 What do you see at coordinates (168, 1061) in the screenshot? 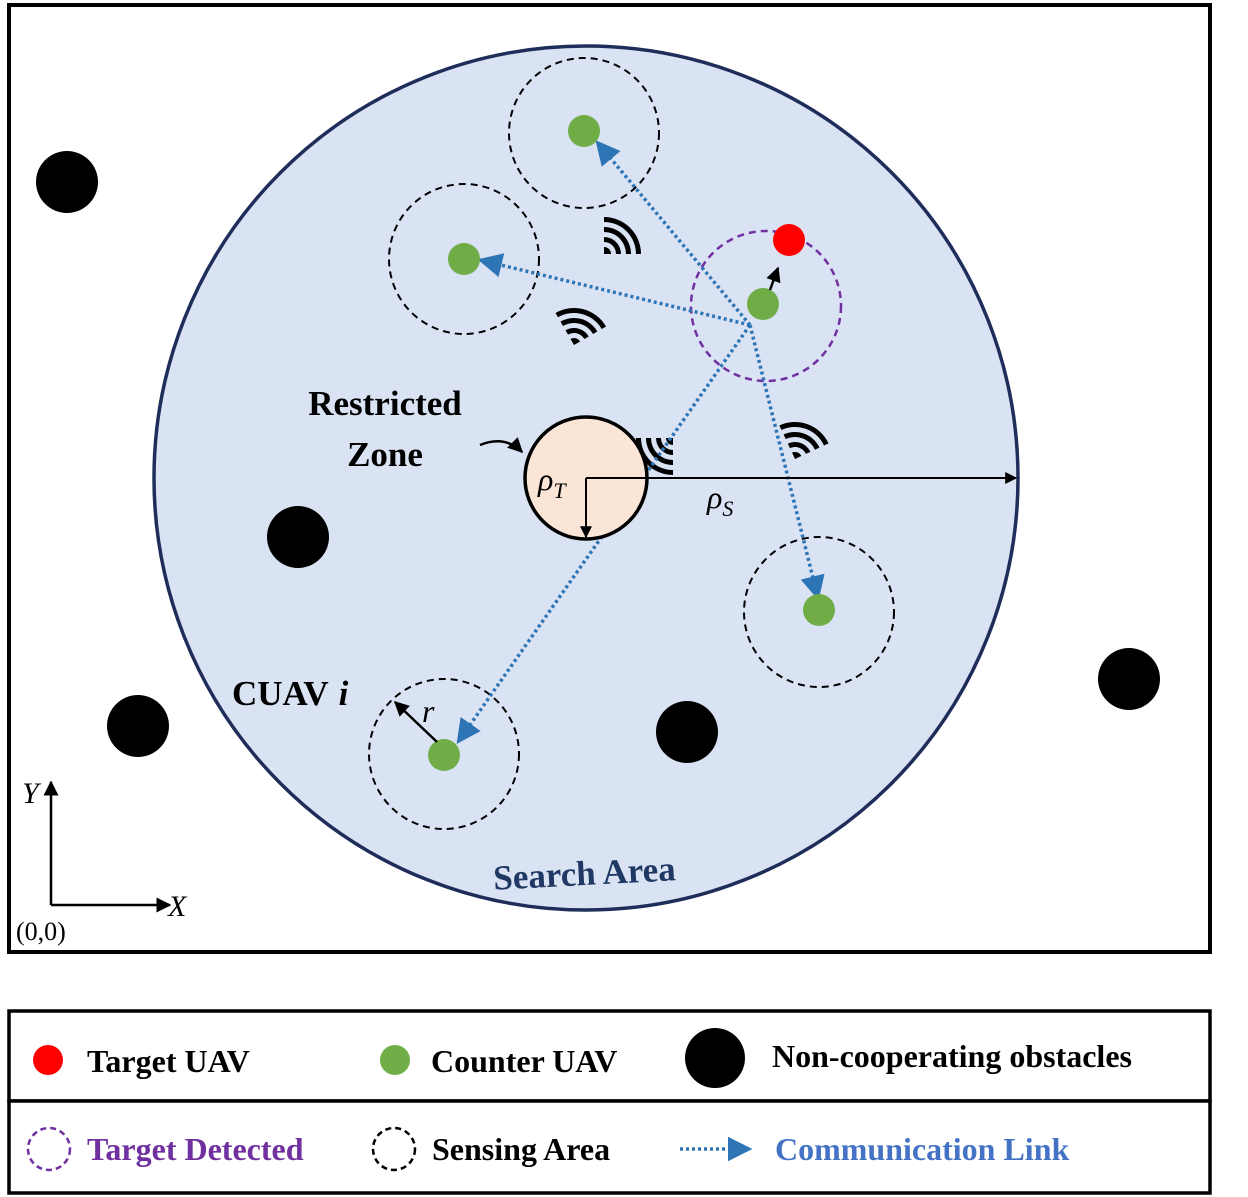
I see `legend-target-uav-label: Target UAV` at bounding box center [168, 1061].